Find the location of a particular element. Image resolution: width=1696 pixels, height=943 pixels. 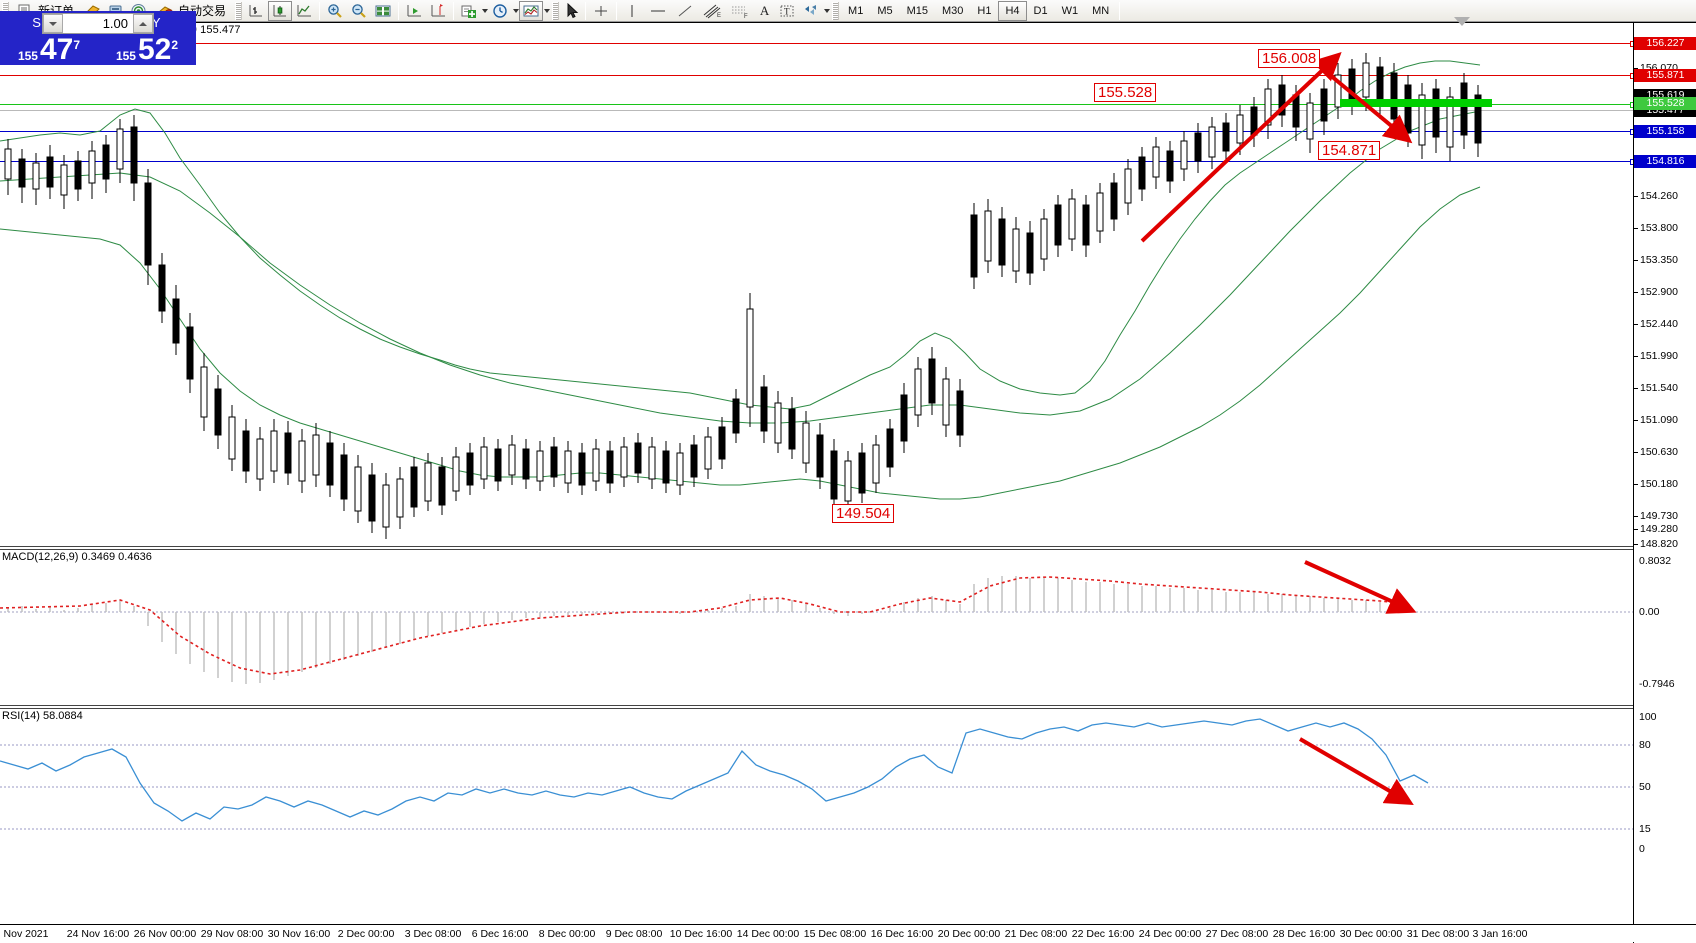

timeframe-m30: M30 is located at coordinates (952, 11).